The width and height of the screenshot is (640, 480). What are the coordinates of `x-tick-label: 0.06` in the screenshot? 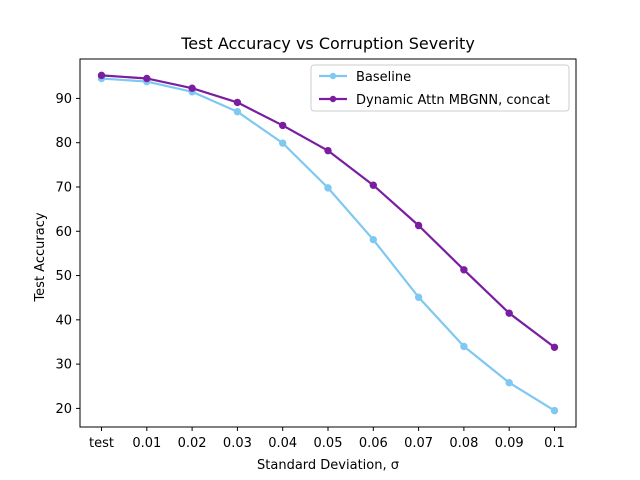 It's located at (373, 443).